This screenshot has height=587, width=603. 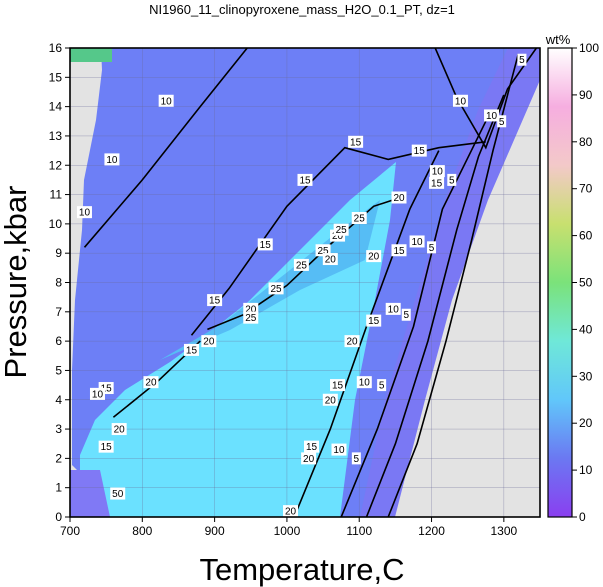 I want to click on contour-label-33: 10, so click(x=393, y=308).